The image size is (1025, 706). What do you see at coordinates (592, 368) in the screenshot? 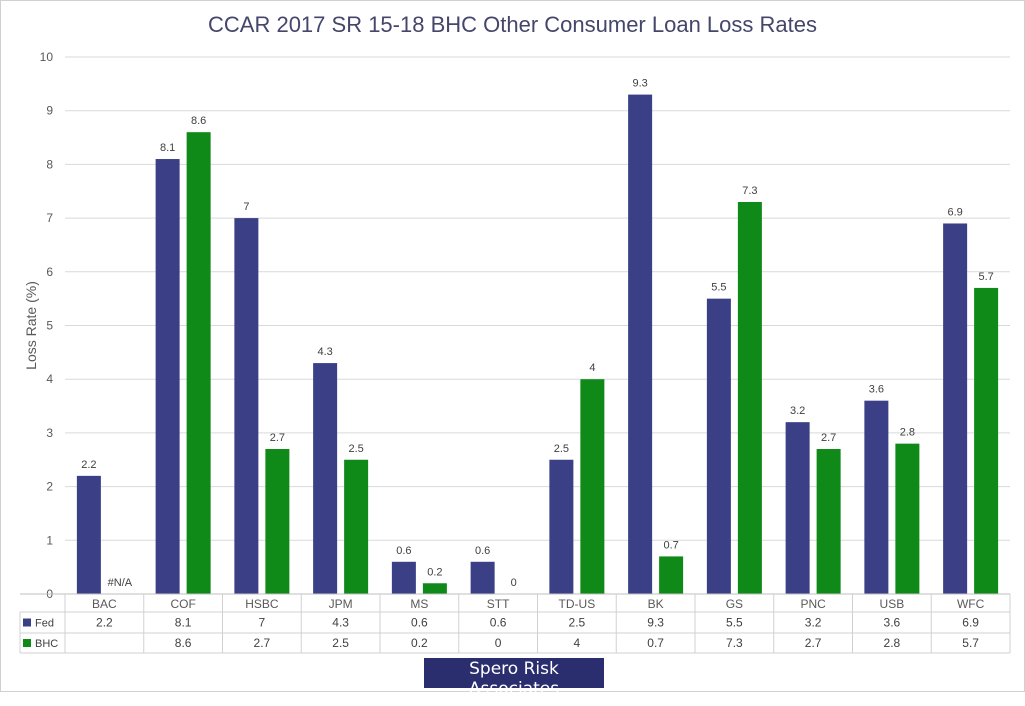
I see `data-label: 4` at bounding box center [592, 368].